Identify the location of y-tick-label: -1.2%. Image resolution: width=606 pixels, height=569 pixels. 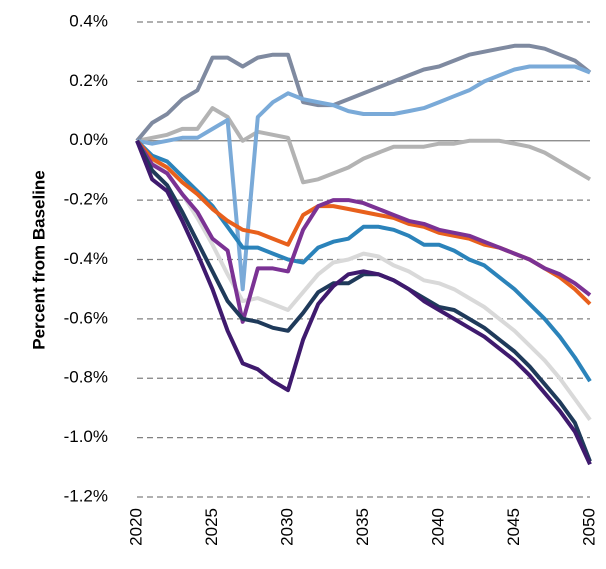
(86, 495).